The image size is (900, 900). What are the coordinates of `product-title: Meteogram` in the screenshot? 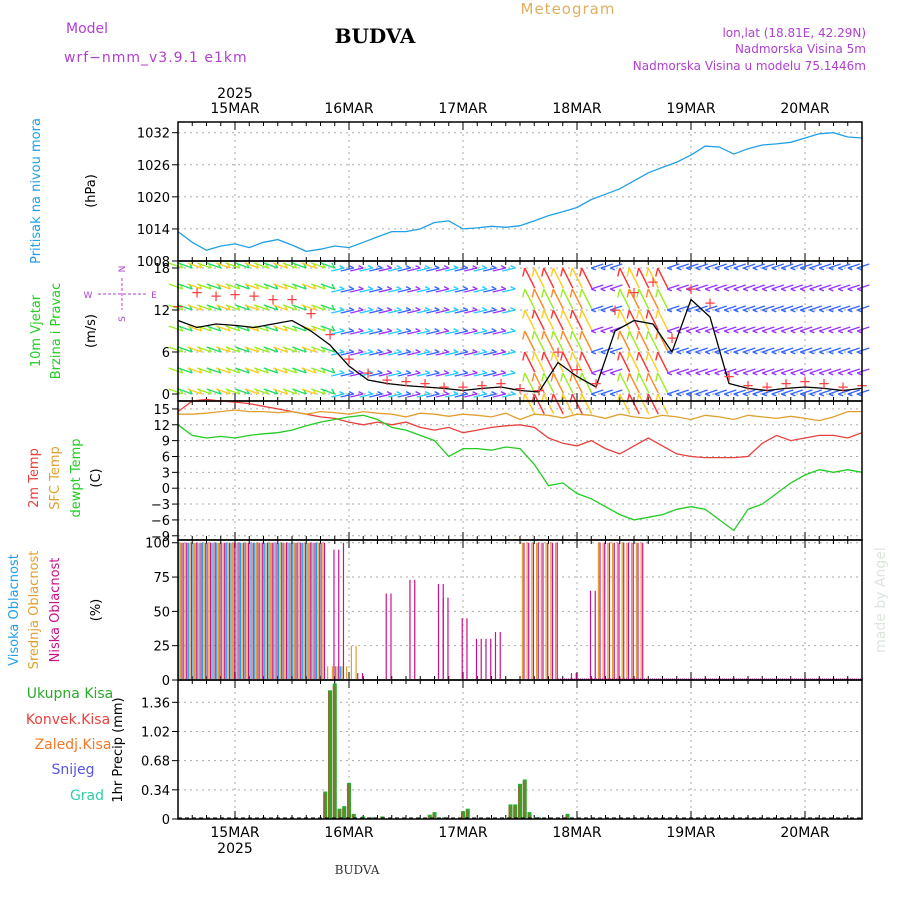 It's located at (568, 9).